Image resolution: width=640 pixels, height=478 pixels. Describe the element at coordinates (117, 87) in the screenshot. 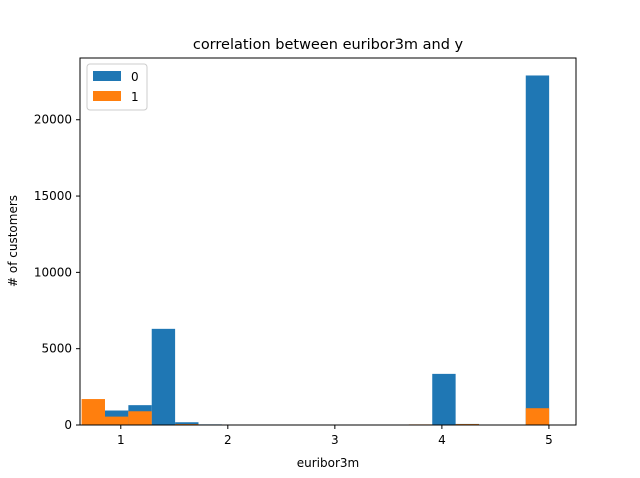

I see `legend: 0 1` at that location.